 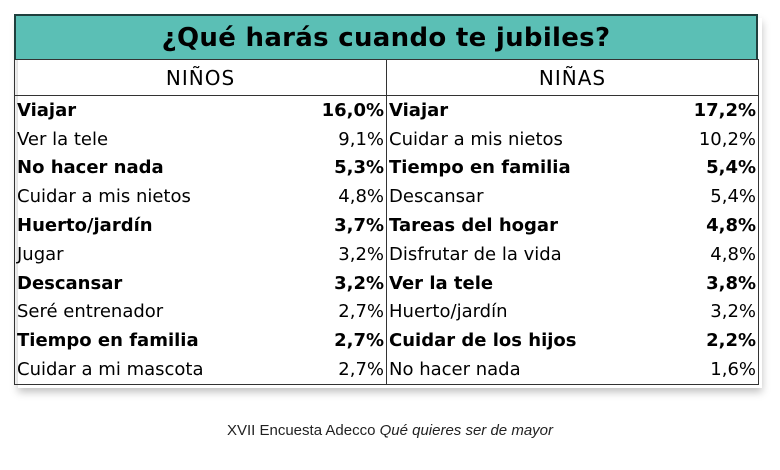 What do you see at coordinates (167, 110) in the screenshot?
I see `ninos-label: Viajar` at bounding box center [167, 110].